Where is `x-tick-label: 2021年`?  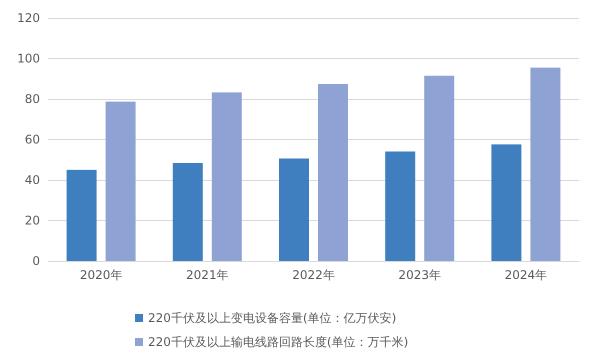 x-tick-label: 2021年 is located at coordinates (207, 275).